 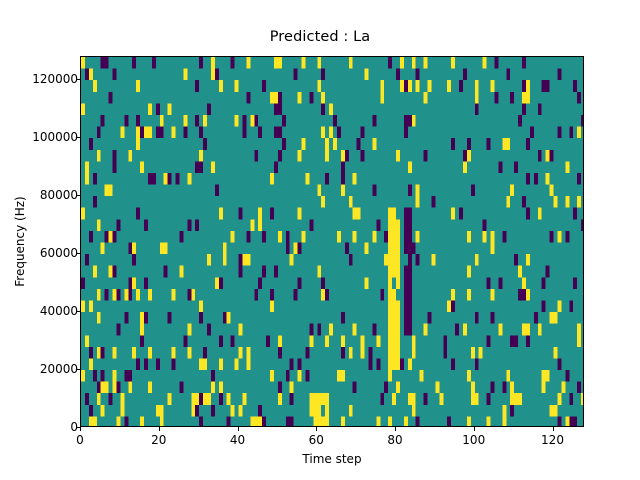 I want to click on x-tick-label: 0, so click(x=80, y=440).